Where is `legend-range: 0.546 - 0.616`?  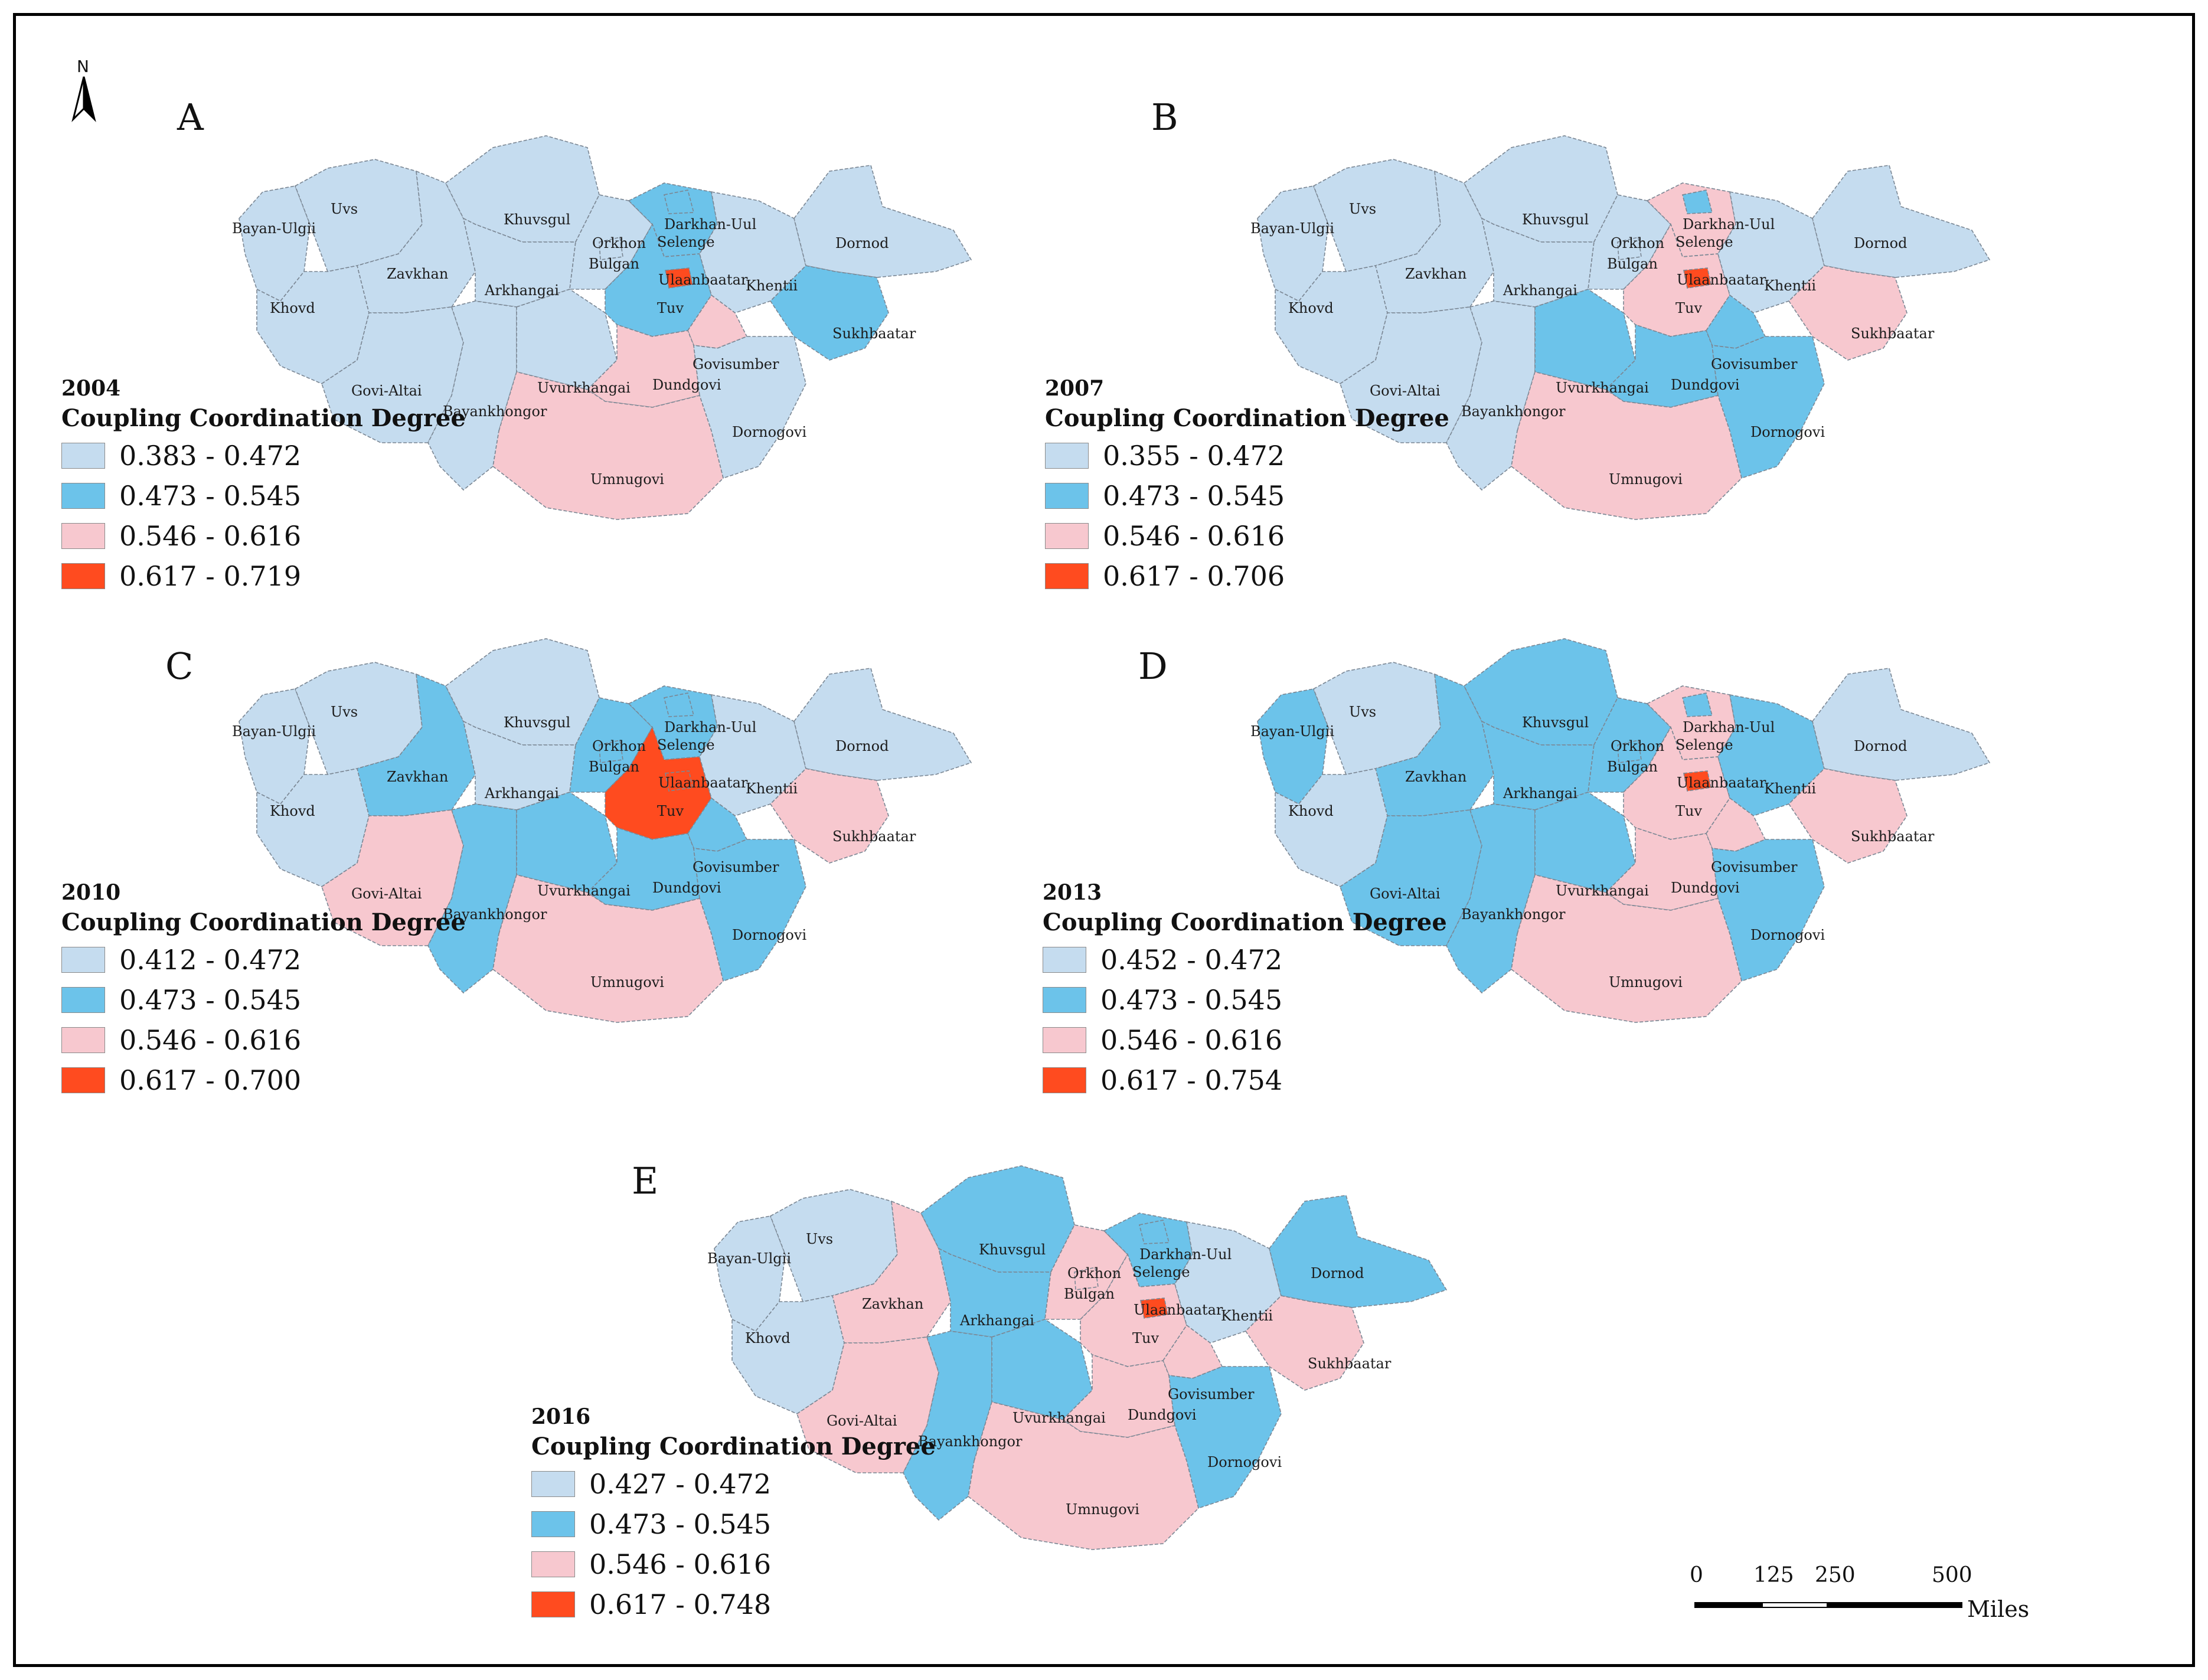
legend-range: 0.546 - 0.616 is located at coordinates (680, 1564).